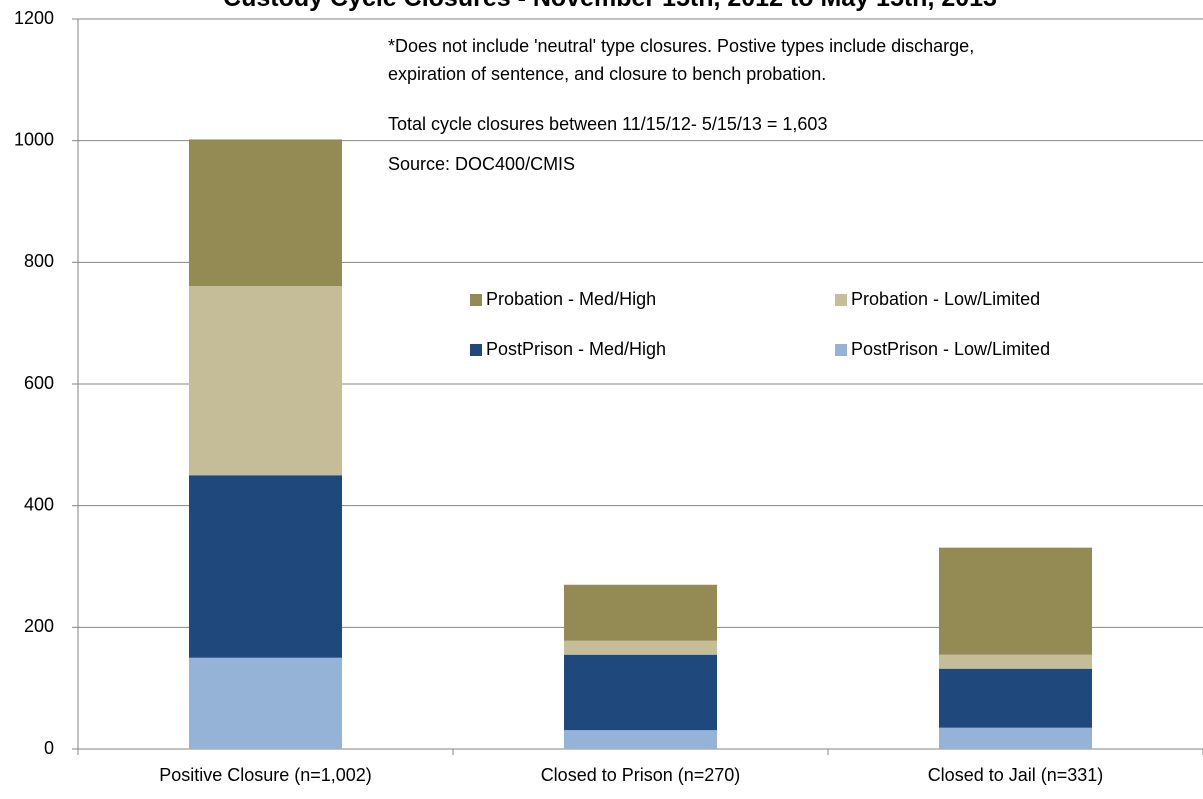 This screenshot has height=799, width=1203. Describe the element at coordinates (576, 349) in the screenshot. I see `legend-label: PostPrison - Med/High` at that location.